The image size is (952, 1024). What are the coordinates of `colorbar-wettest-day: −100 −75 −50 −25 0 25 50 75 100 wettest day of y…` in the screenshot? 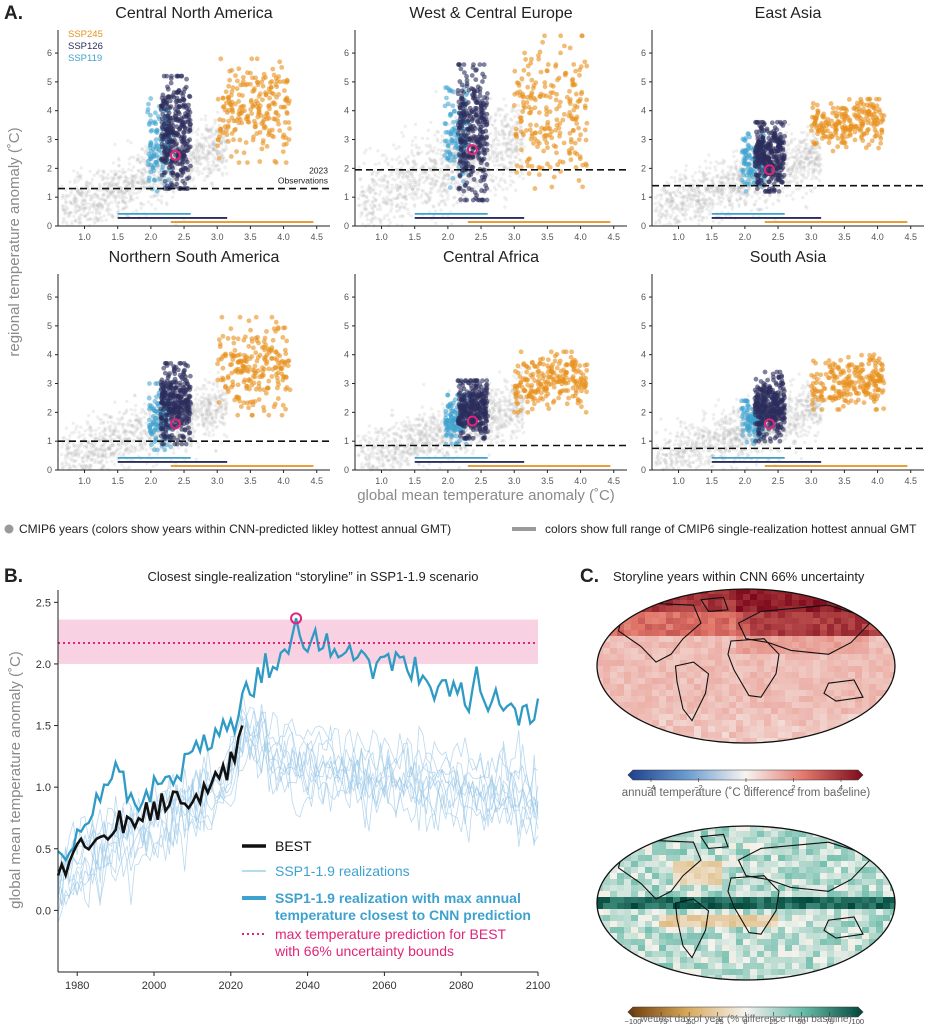 It's located at (744, 1015).